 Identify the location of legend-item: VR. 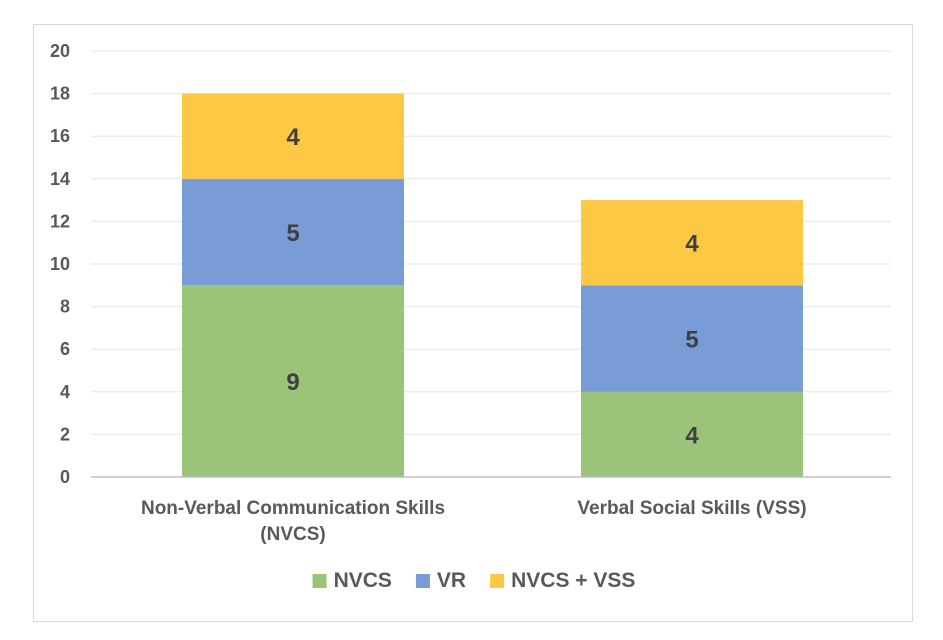
(440, 580).